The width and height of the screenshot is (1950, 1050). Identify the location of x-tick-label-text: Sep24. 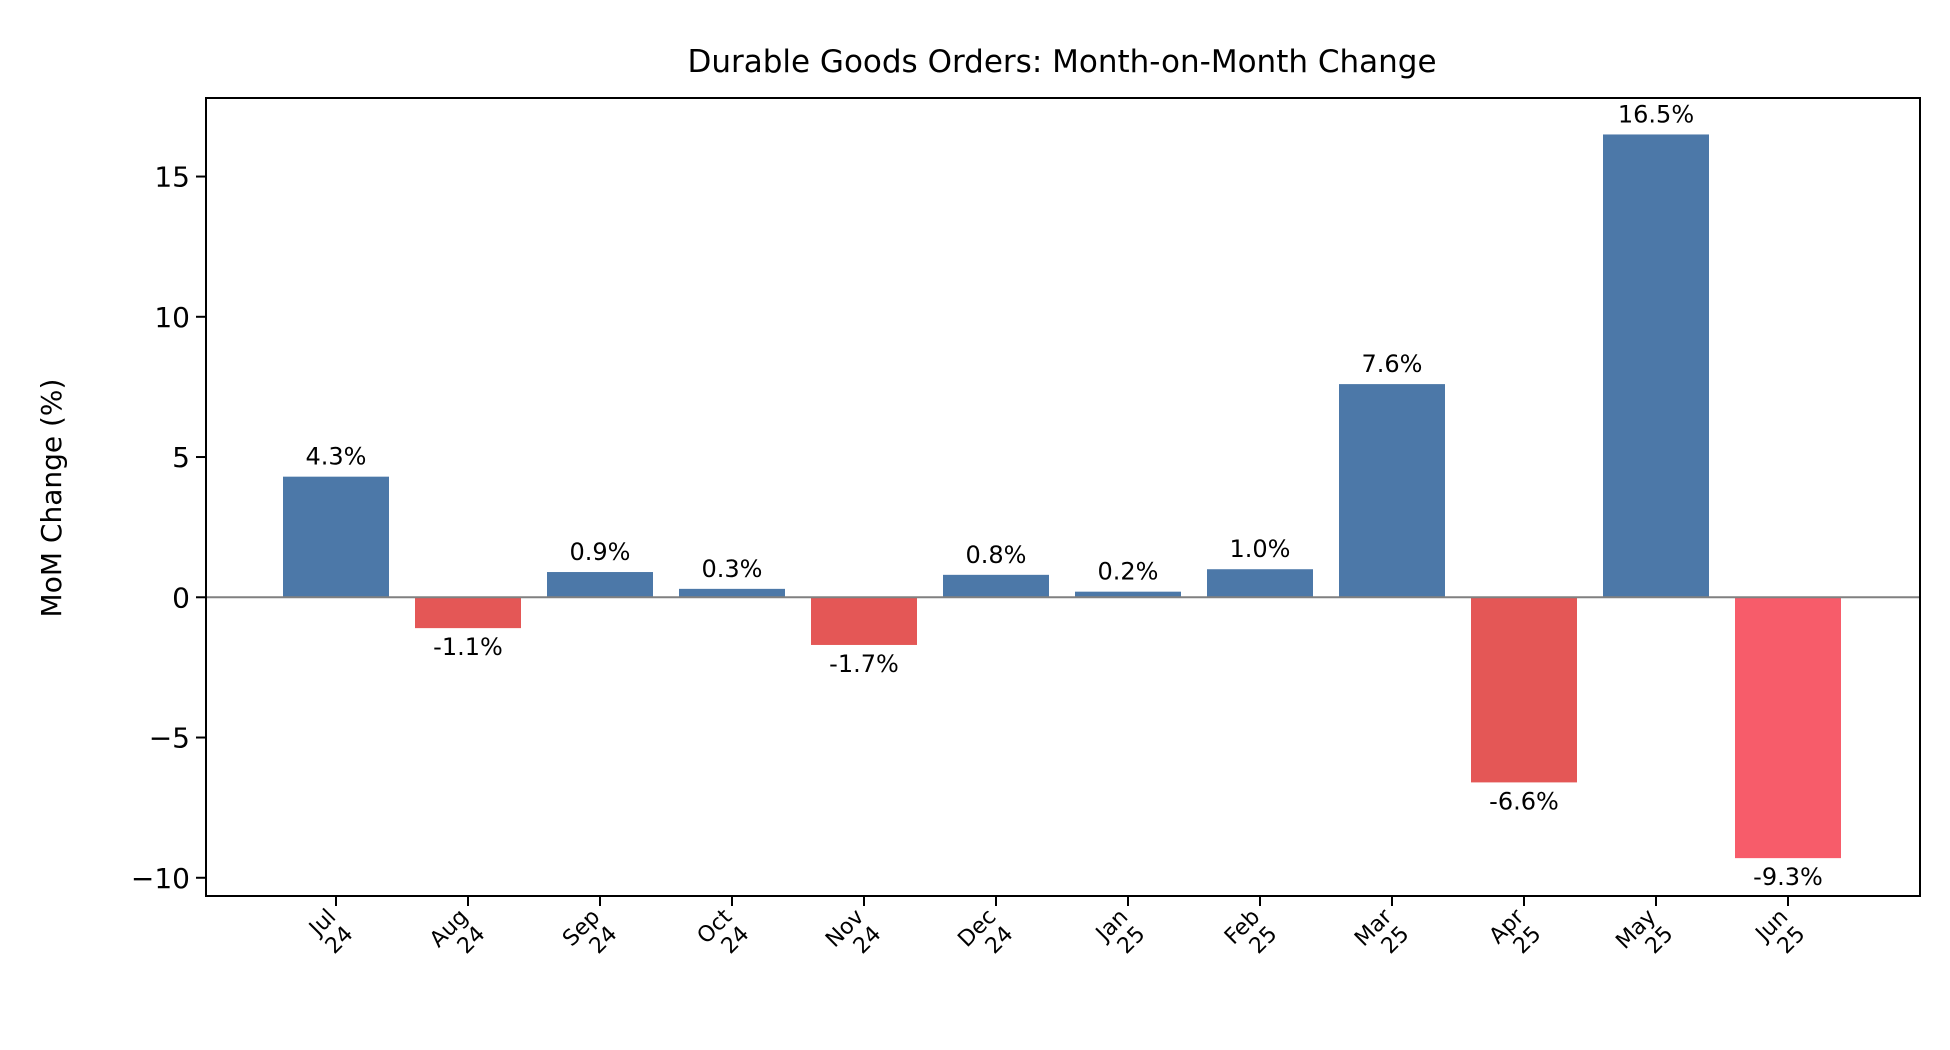
(590, 937).